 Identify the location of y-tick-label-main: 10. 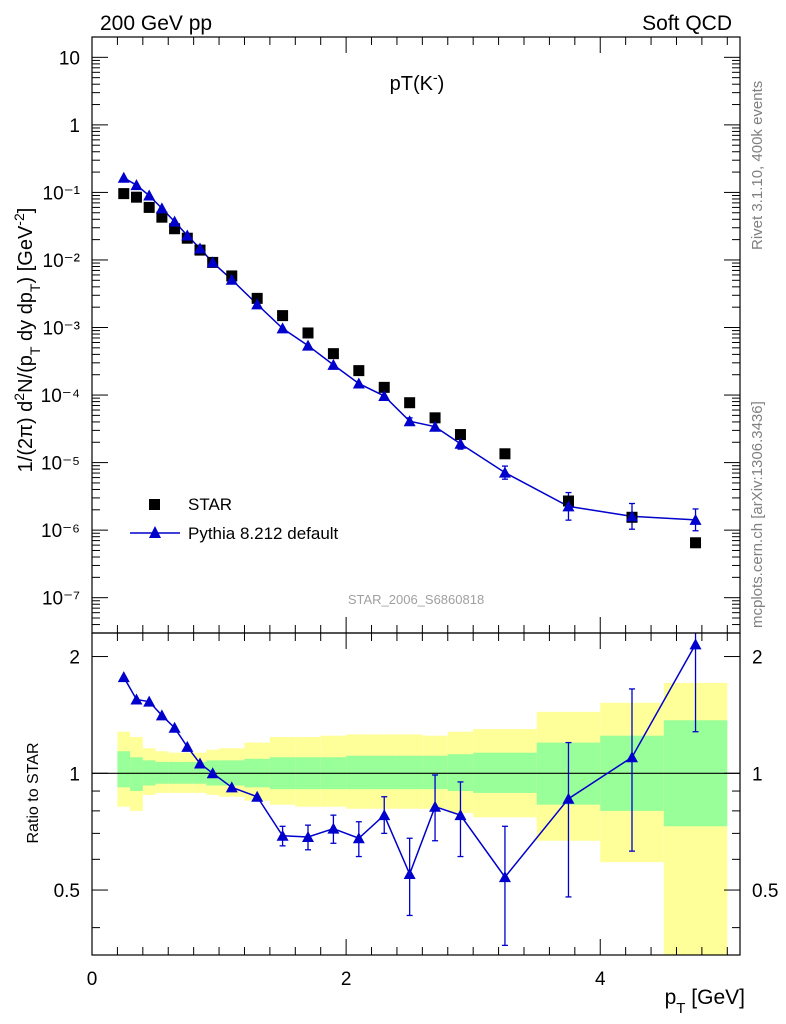
(69, 58).